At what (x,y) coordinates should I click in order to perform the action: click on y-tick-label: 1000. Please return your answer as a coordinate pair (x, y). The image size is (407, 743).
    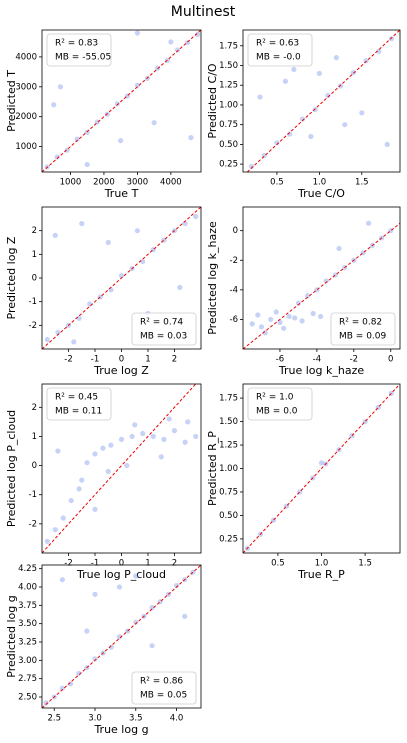
    Looking at the image, I should click on (26, 147).